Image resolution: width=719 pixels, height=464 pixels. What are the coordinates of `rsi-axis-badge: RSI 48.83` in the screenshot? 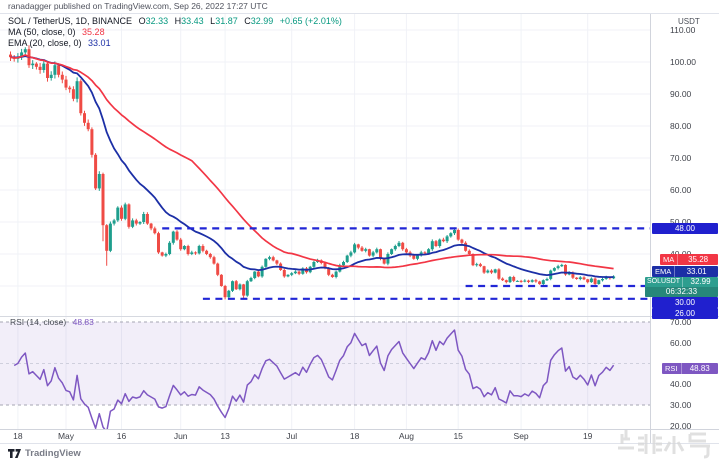 It's located at (690, 368).